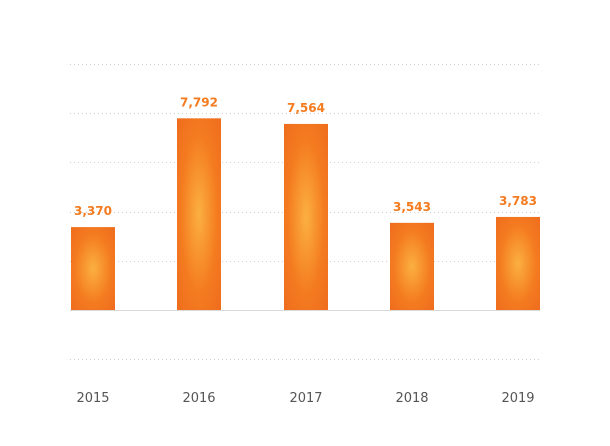 This screenshot has width=610, height=446. Describe the element at coordinates (306, 108) in the screenshot. I see `value-label-2017: 7,564` at that location.